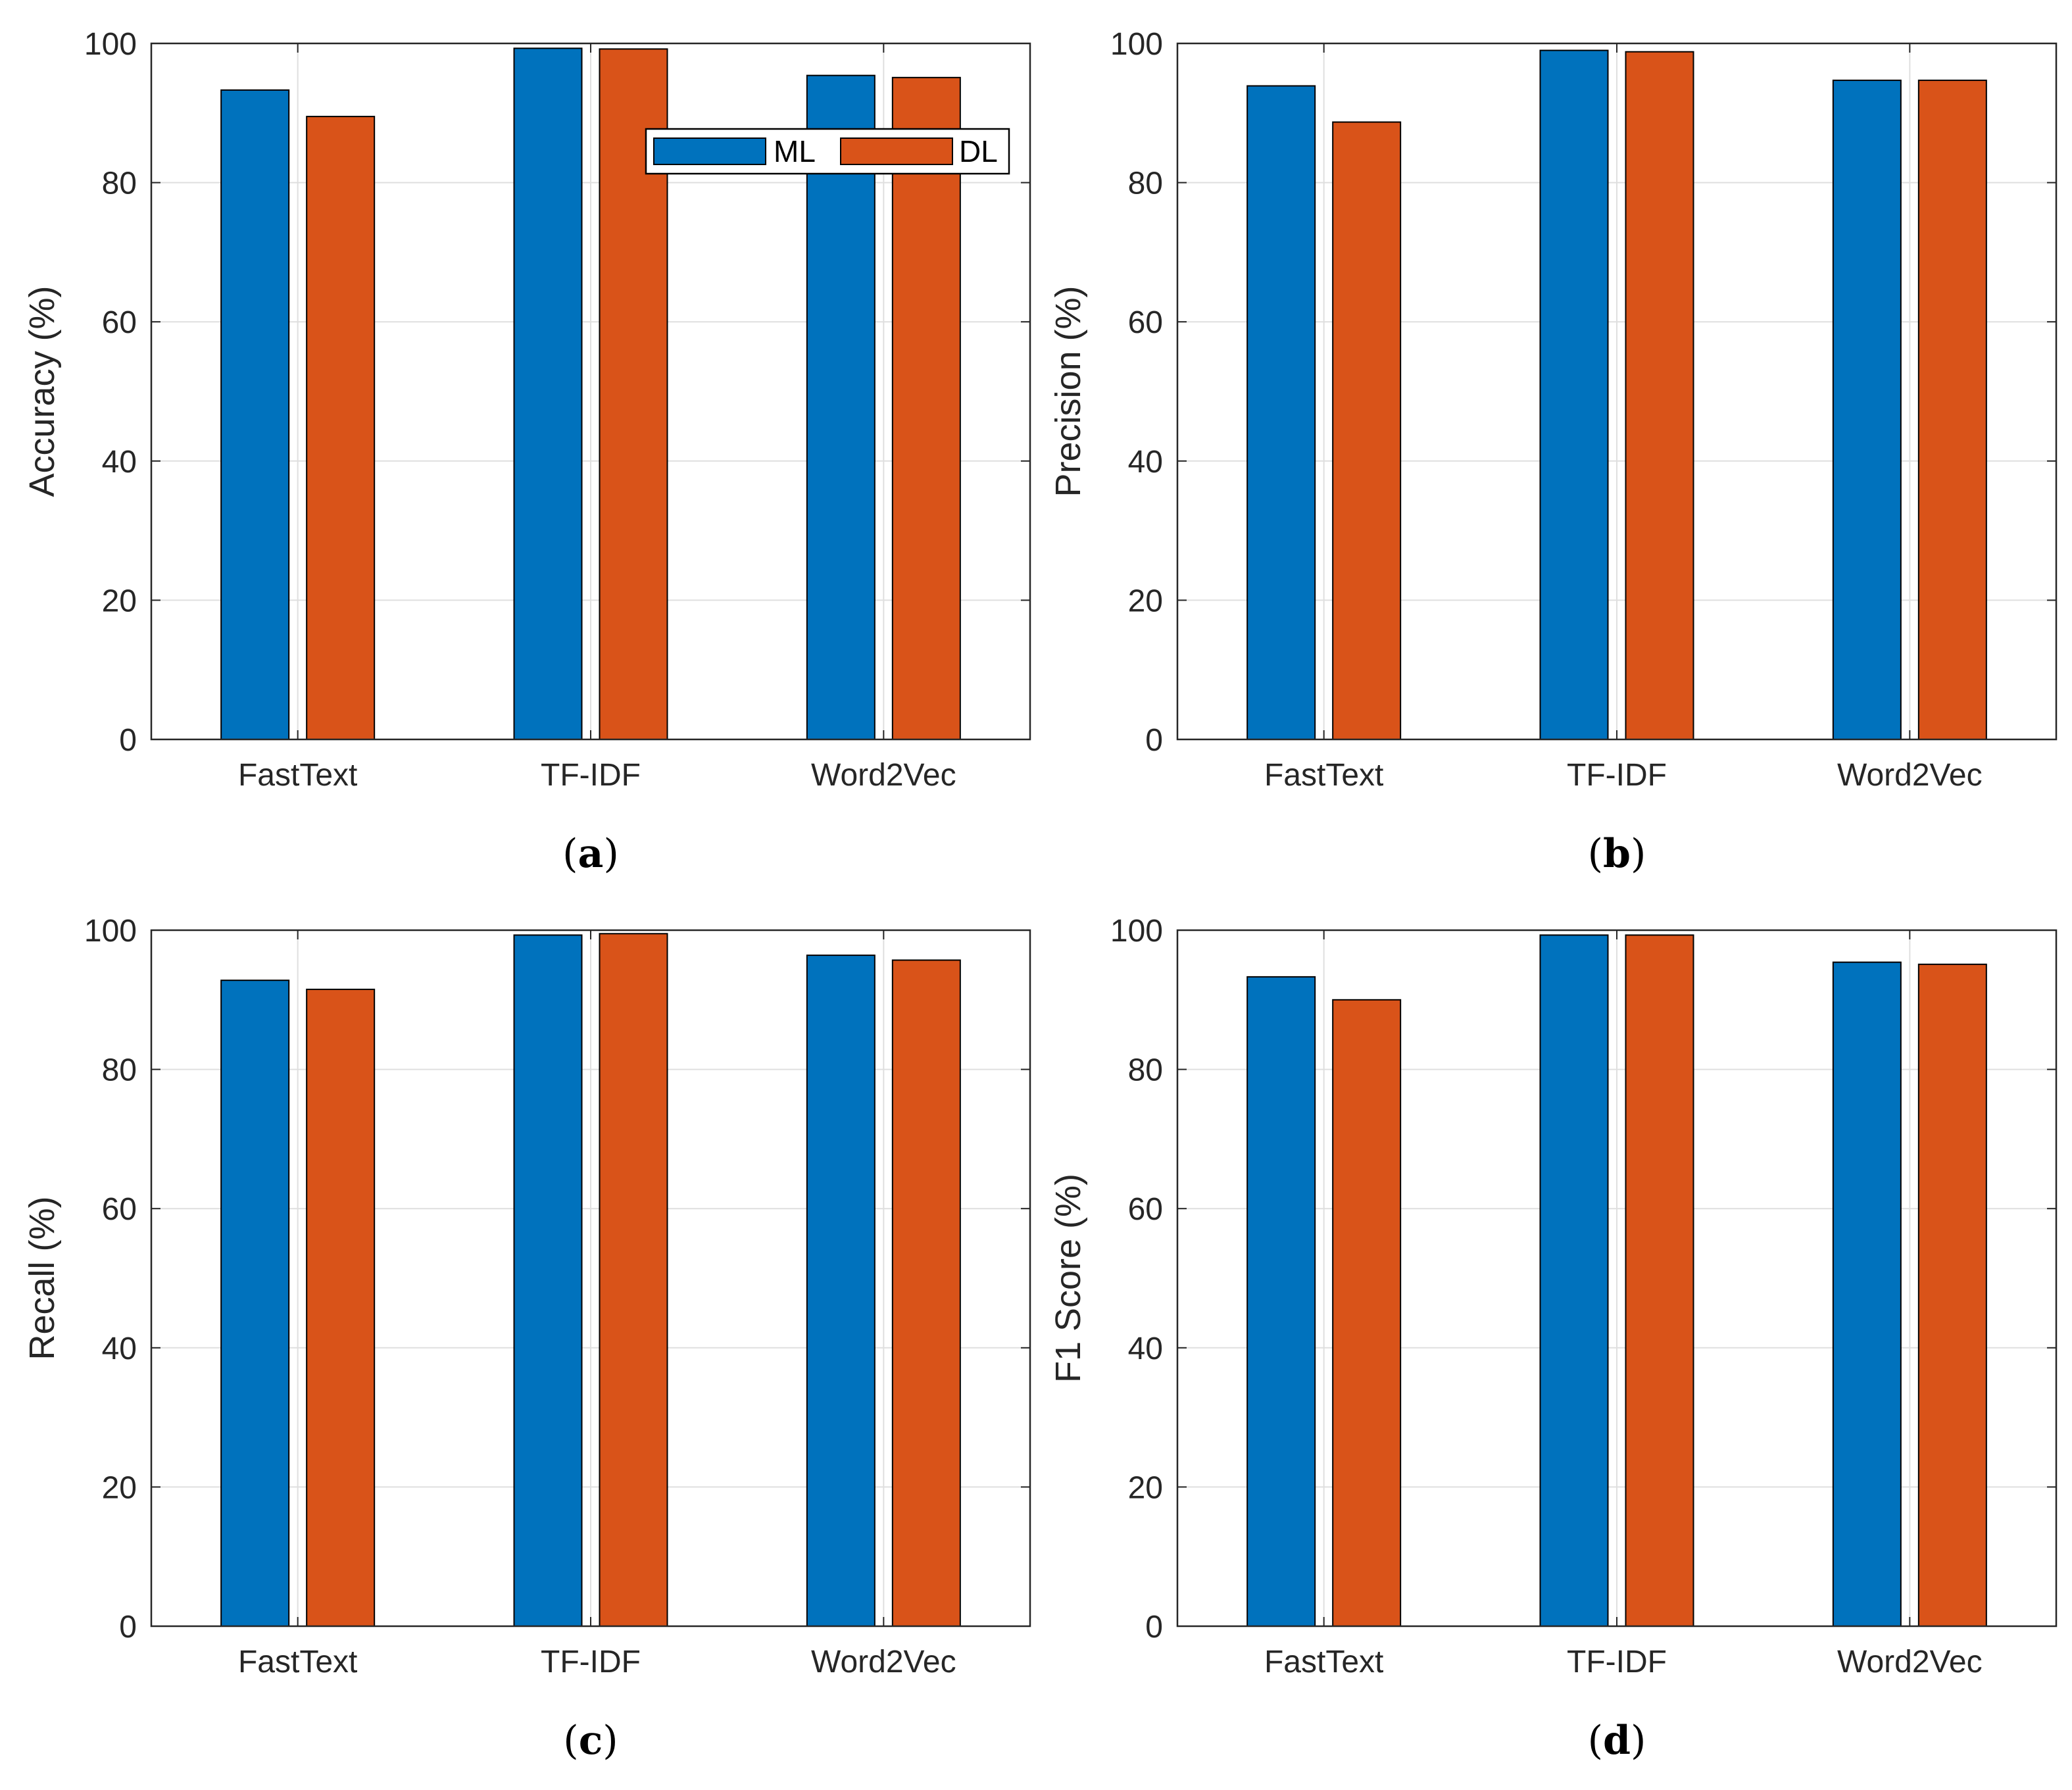  What do you see at coordinates (1068, 391) in the screenshot?
I see `y-axis-label: Precision (%)` at bounding box center [1068, 391].